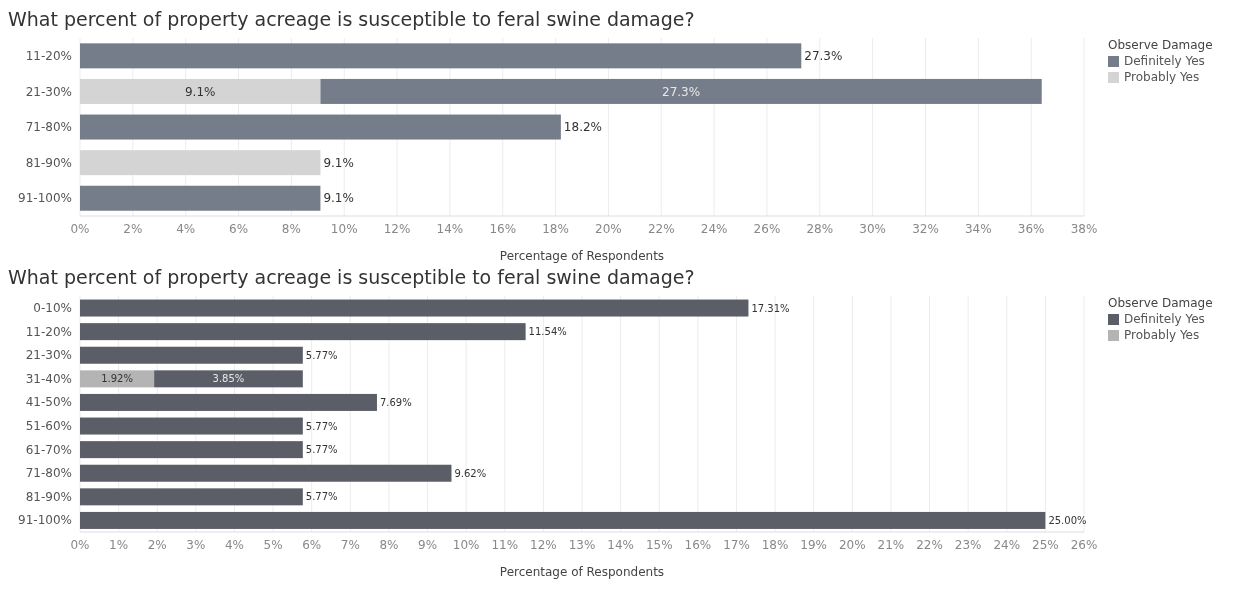 Image resolution: width=1240 pixels, height=608 pixels. I want to click on y-tick-label: 0-10%, so click(52, 308).